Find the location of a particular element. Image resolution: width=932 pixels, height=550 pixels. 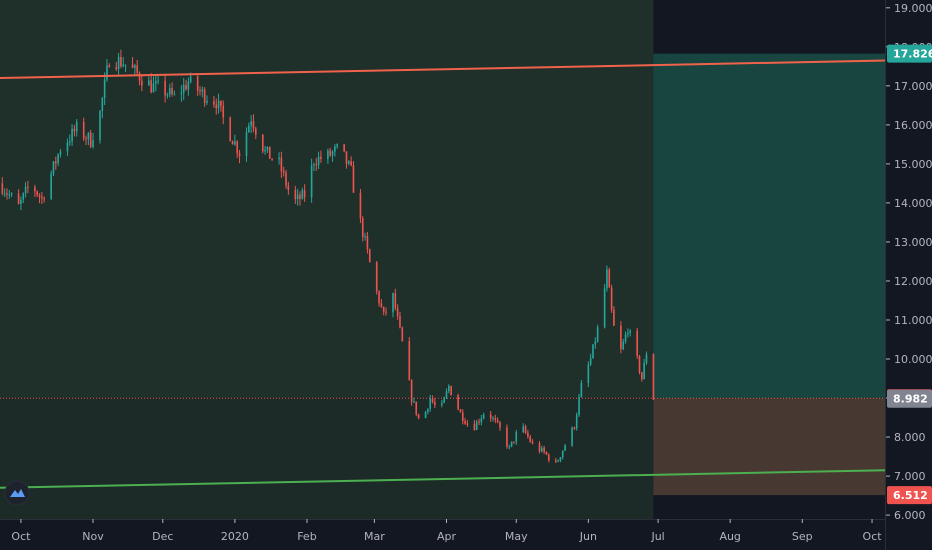

x-tick-label: Jul is located at coordinates (657, 536).